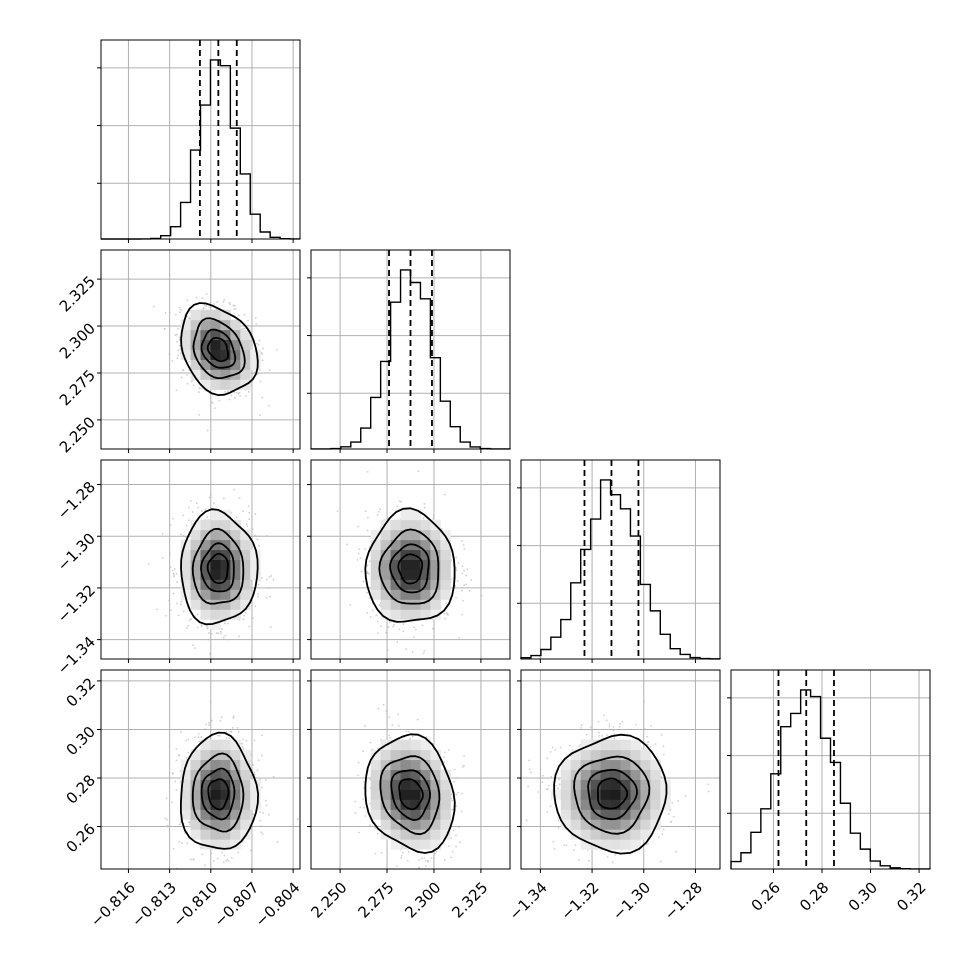  Describe the element at coordinates (218, 792) in the screenshot. I see `contour-line` at that location.